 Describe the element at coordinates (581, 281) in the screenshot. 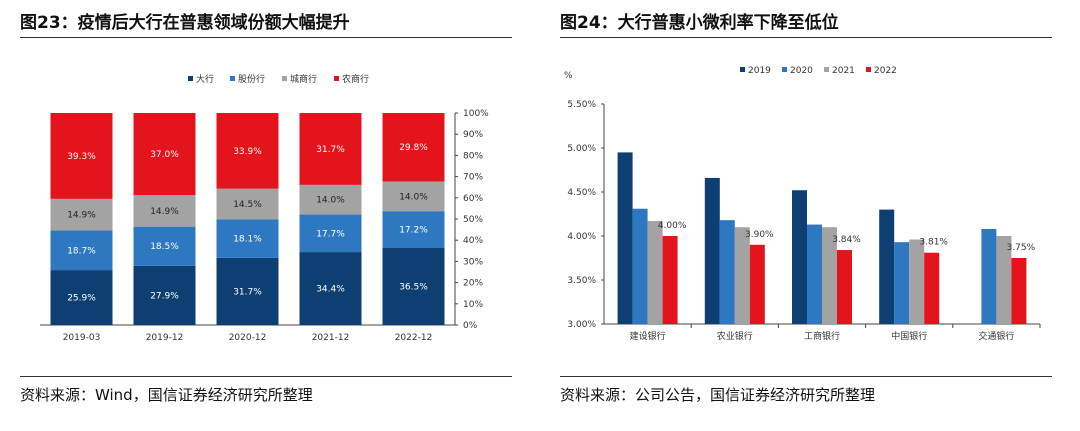

I see `y-tick-label: 3.50%` at that location.